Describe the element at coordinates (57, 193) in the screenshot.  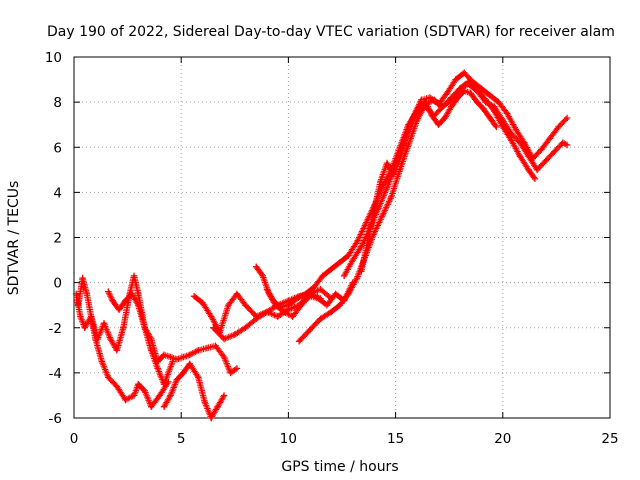
I see `y-tick-label: 4` at that location.